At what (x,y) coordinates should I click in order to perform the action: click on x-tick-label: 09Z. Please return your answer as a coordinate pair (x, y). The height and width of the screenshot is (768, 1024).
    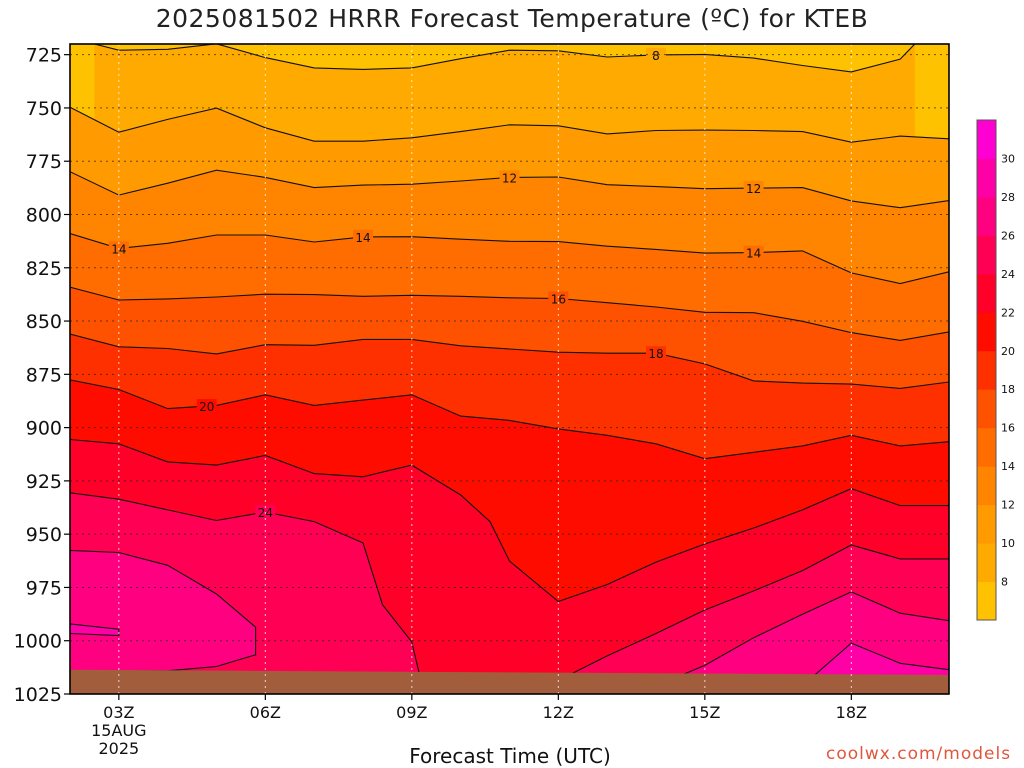
    Looking at the image, I should click on (411, 712).